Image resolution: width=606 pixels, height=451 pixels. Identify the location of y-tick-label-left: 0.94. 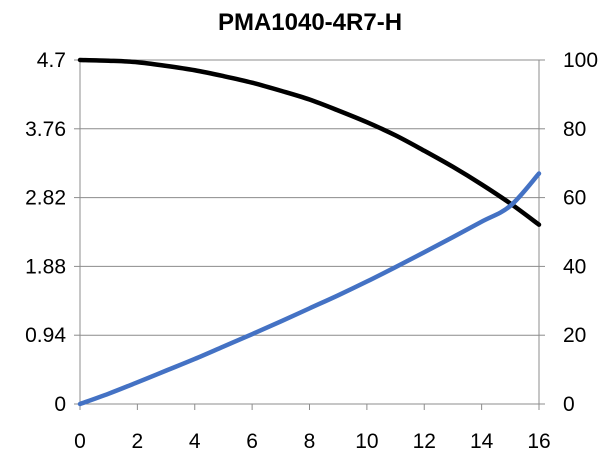
(45, 335).